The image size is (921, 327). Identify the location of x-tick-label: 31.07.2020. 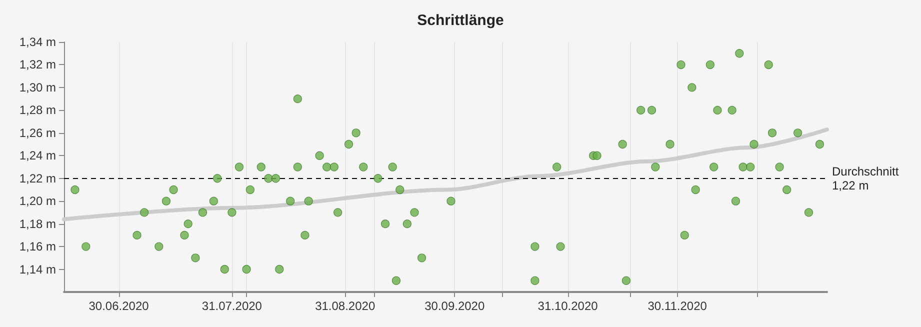
(232, 306).